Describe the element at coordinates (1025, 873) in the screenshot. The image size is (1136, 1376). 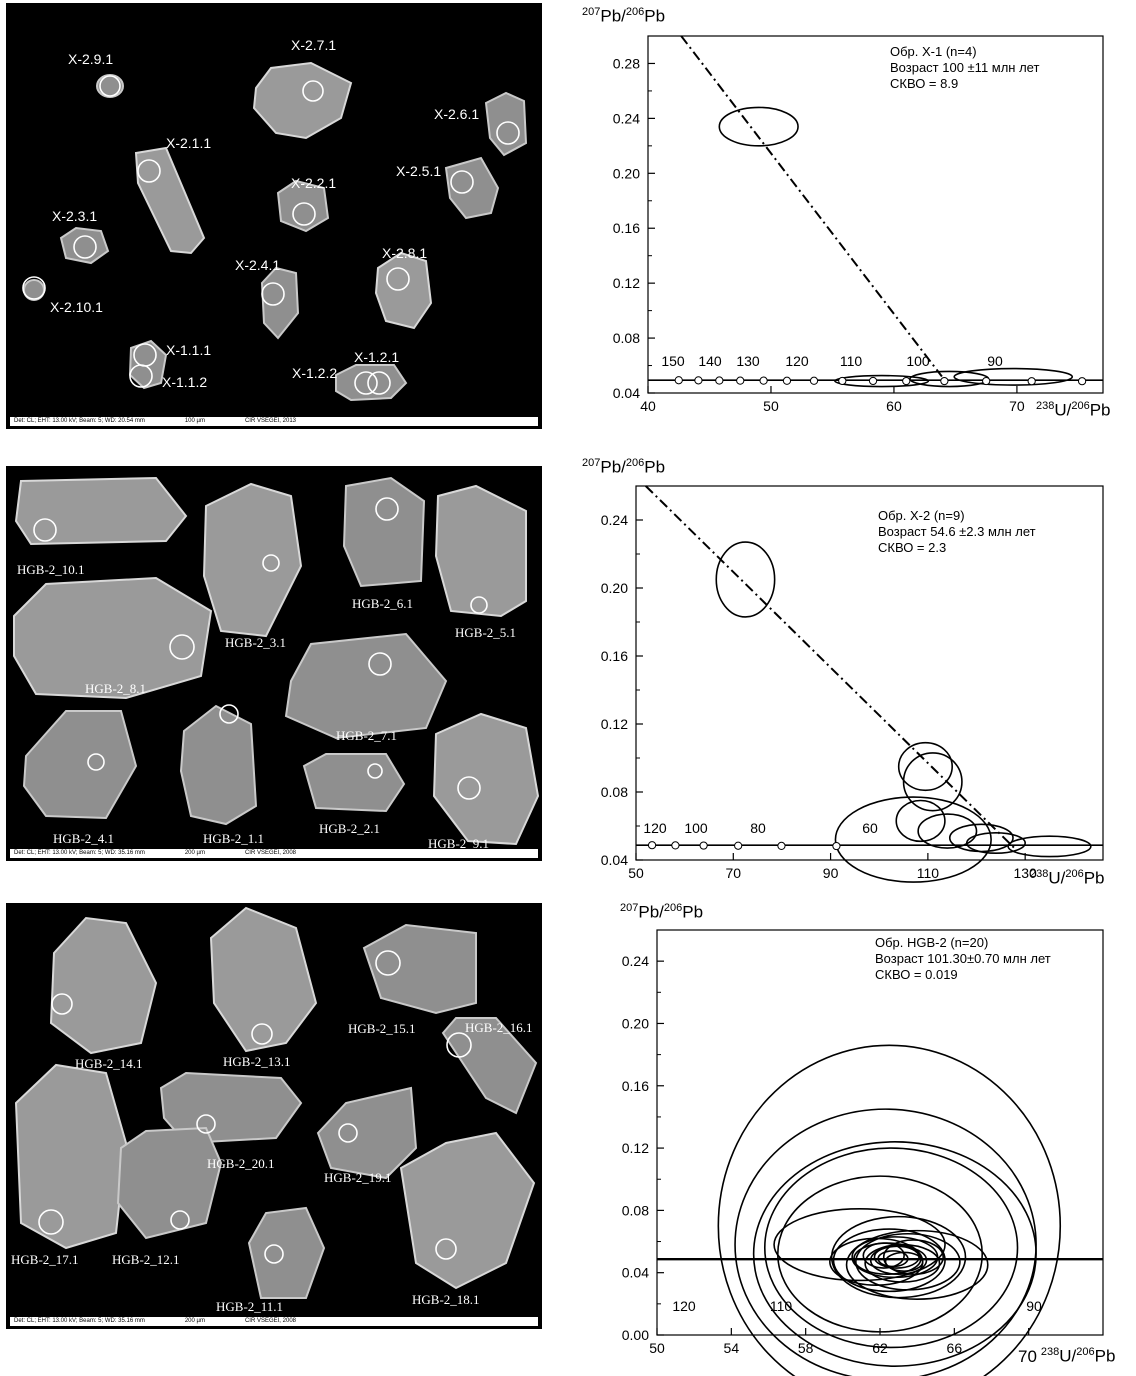
I see `x-tick-label: 130` at that location.